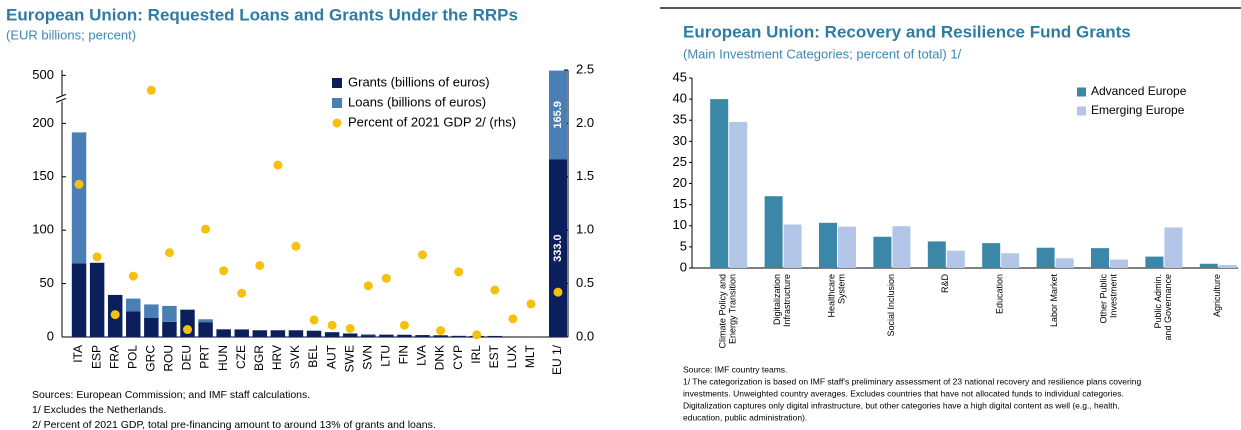 Image resolution: width=1241 pixels, height=430 pixels. I want to click on x-tick-label: BGR, so click(259, 358).